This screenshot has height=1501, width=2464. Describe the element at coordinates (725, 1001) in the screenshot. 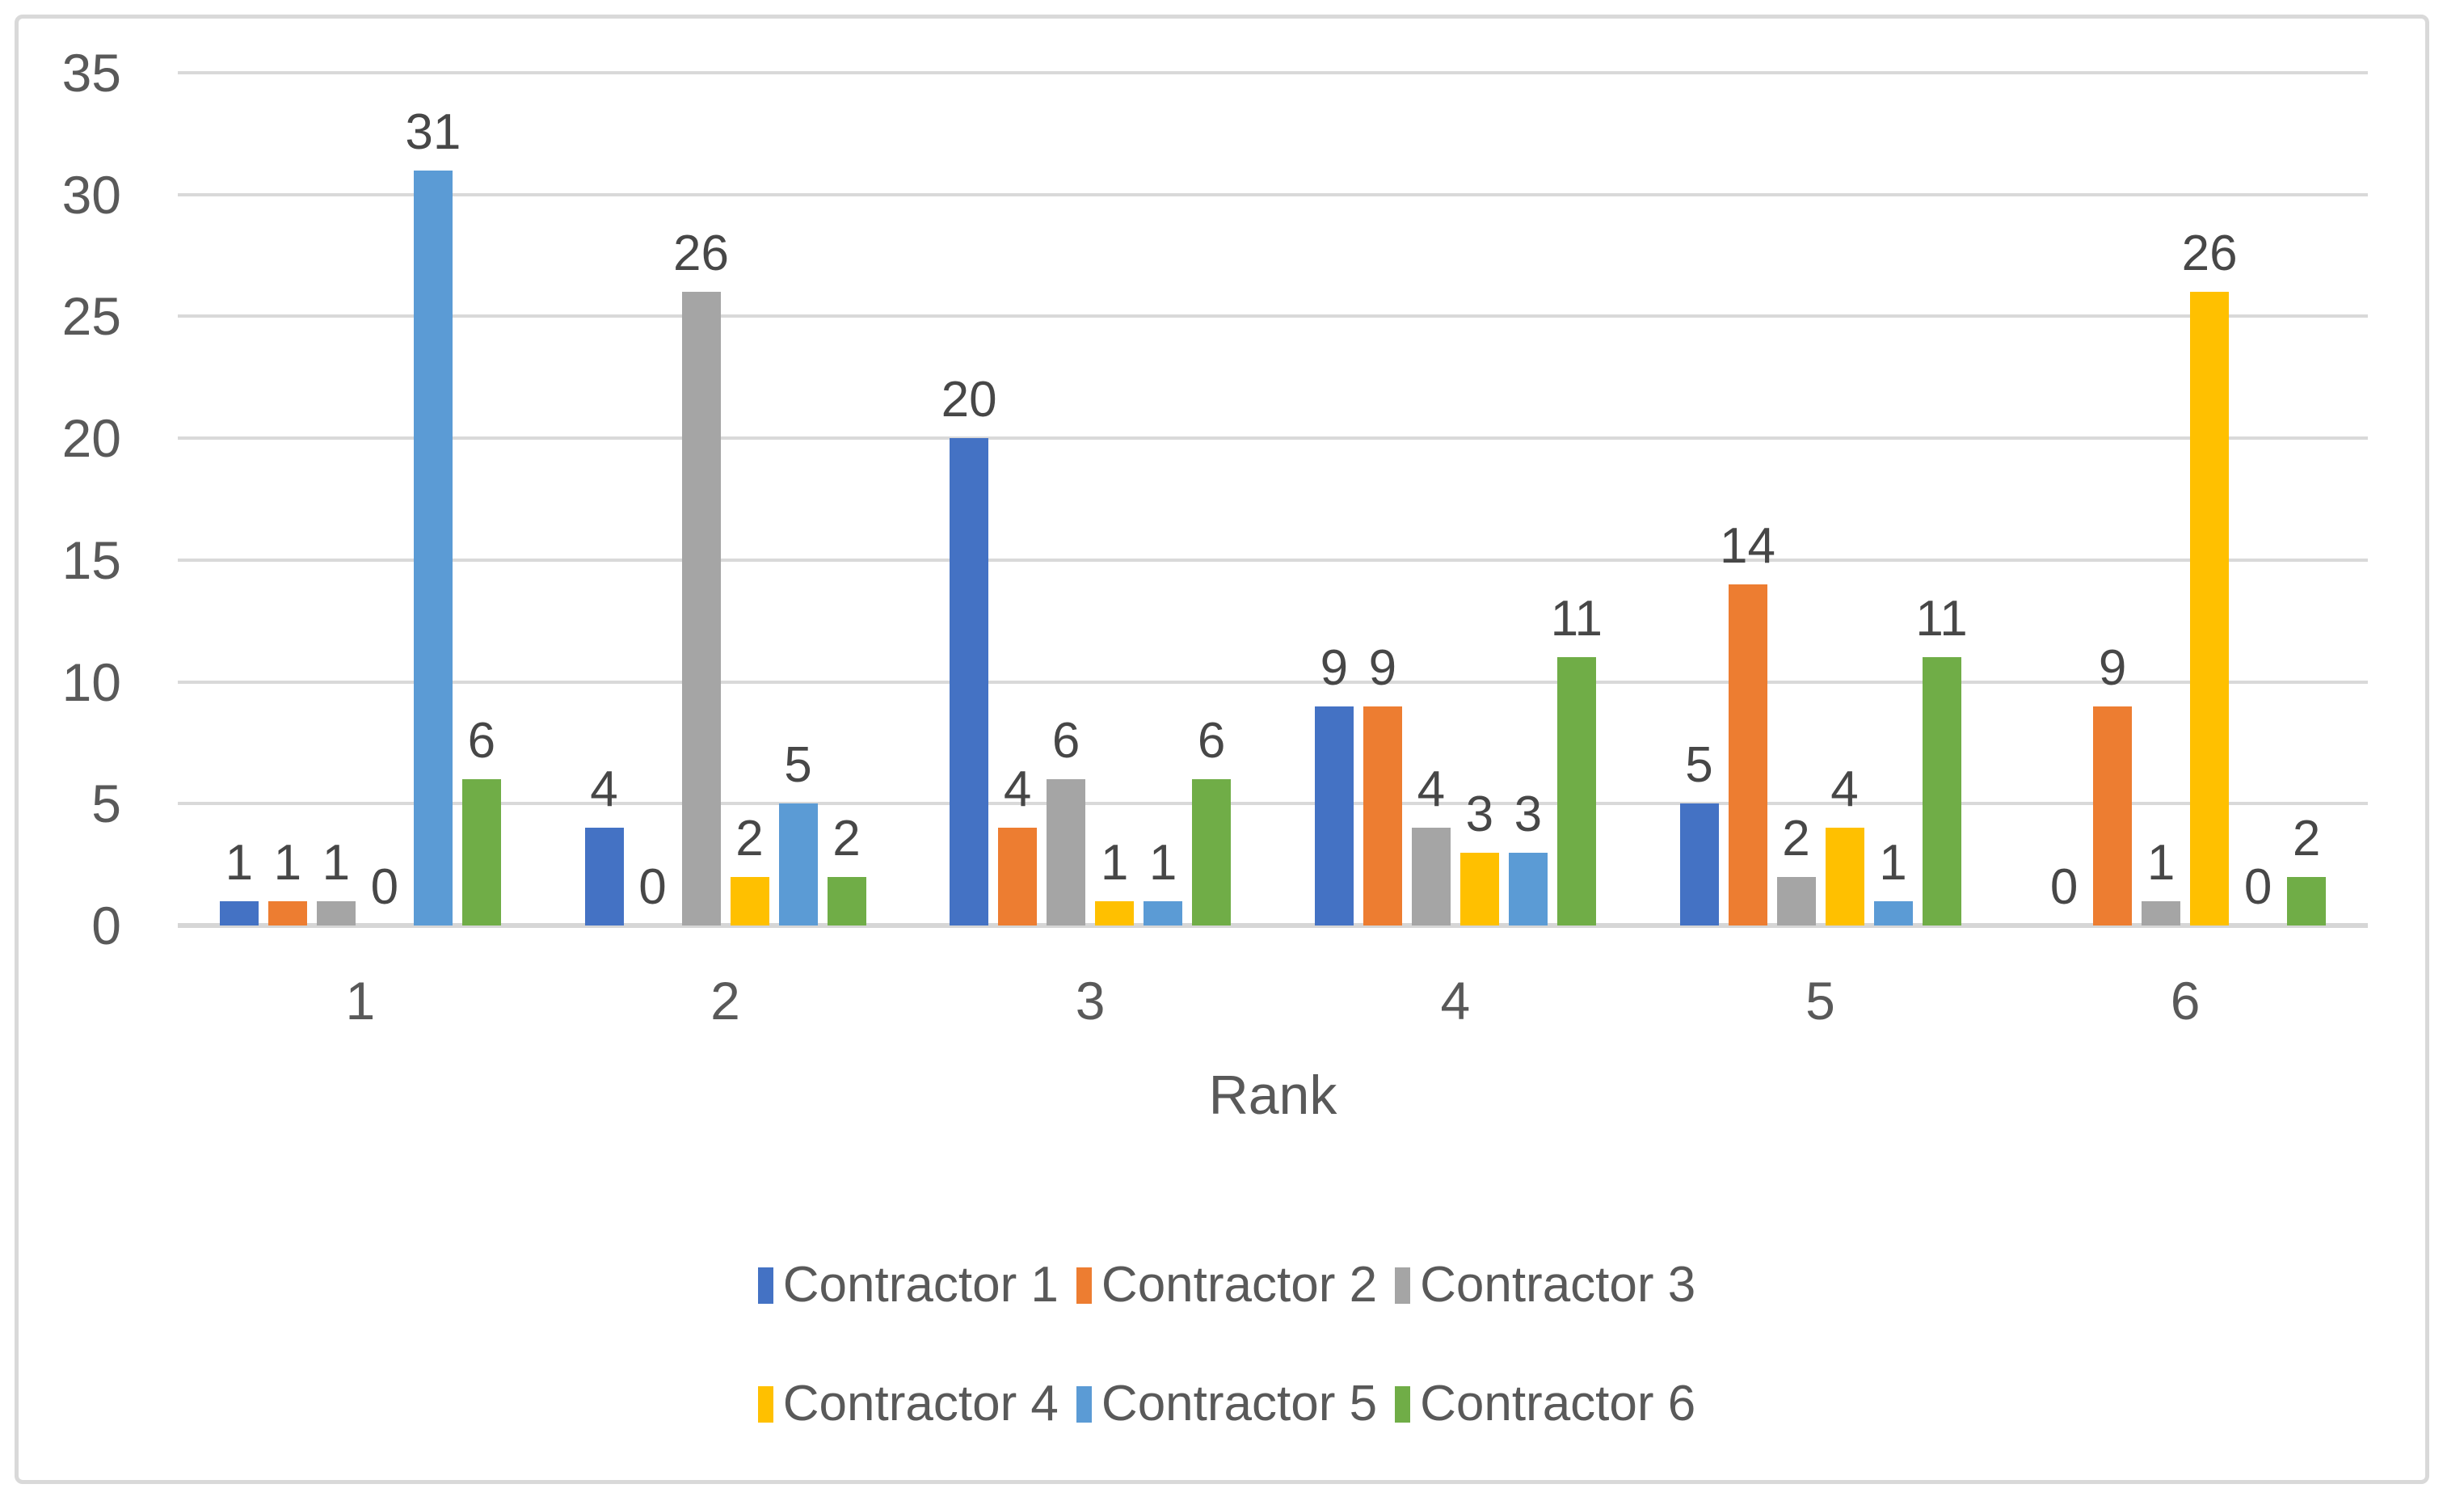

I see `x-axis-tick-label: 2` at that location.